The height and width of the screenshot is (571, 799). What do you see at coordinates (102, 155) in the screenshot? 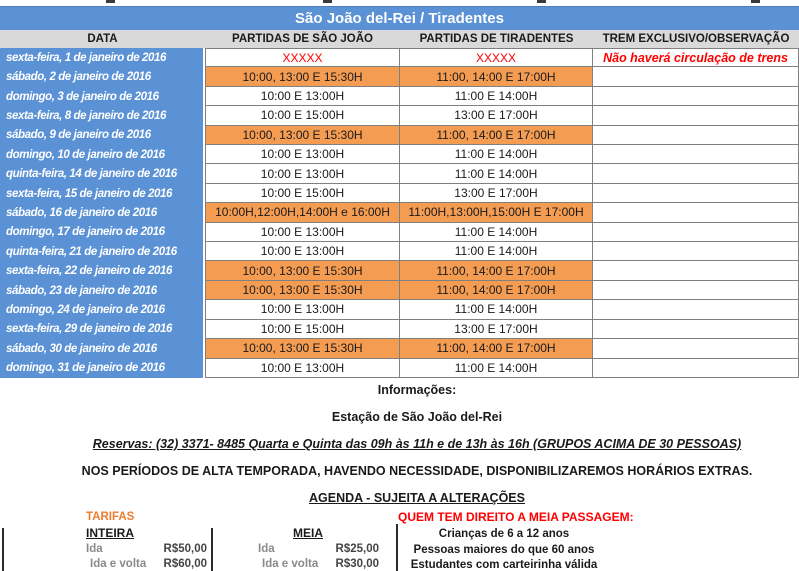
I see `date-cell: domingo, 10 de janeiro de 2016` at bounding box center [102, 155].